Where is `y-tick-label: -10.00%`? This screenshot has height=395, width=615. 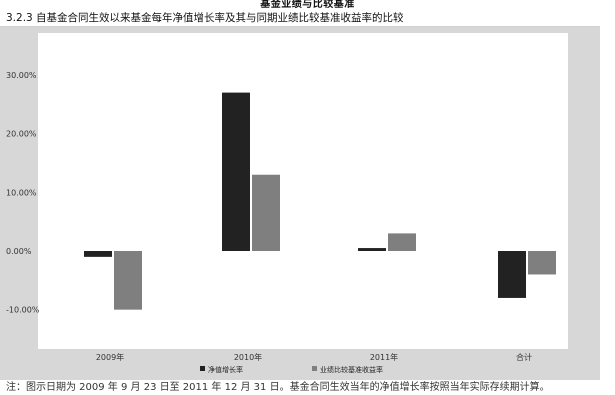 y-tick-label: -10.00% is located at coordinates (23, 310).